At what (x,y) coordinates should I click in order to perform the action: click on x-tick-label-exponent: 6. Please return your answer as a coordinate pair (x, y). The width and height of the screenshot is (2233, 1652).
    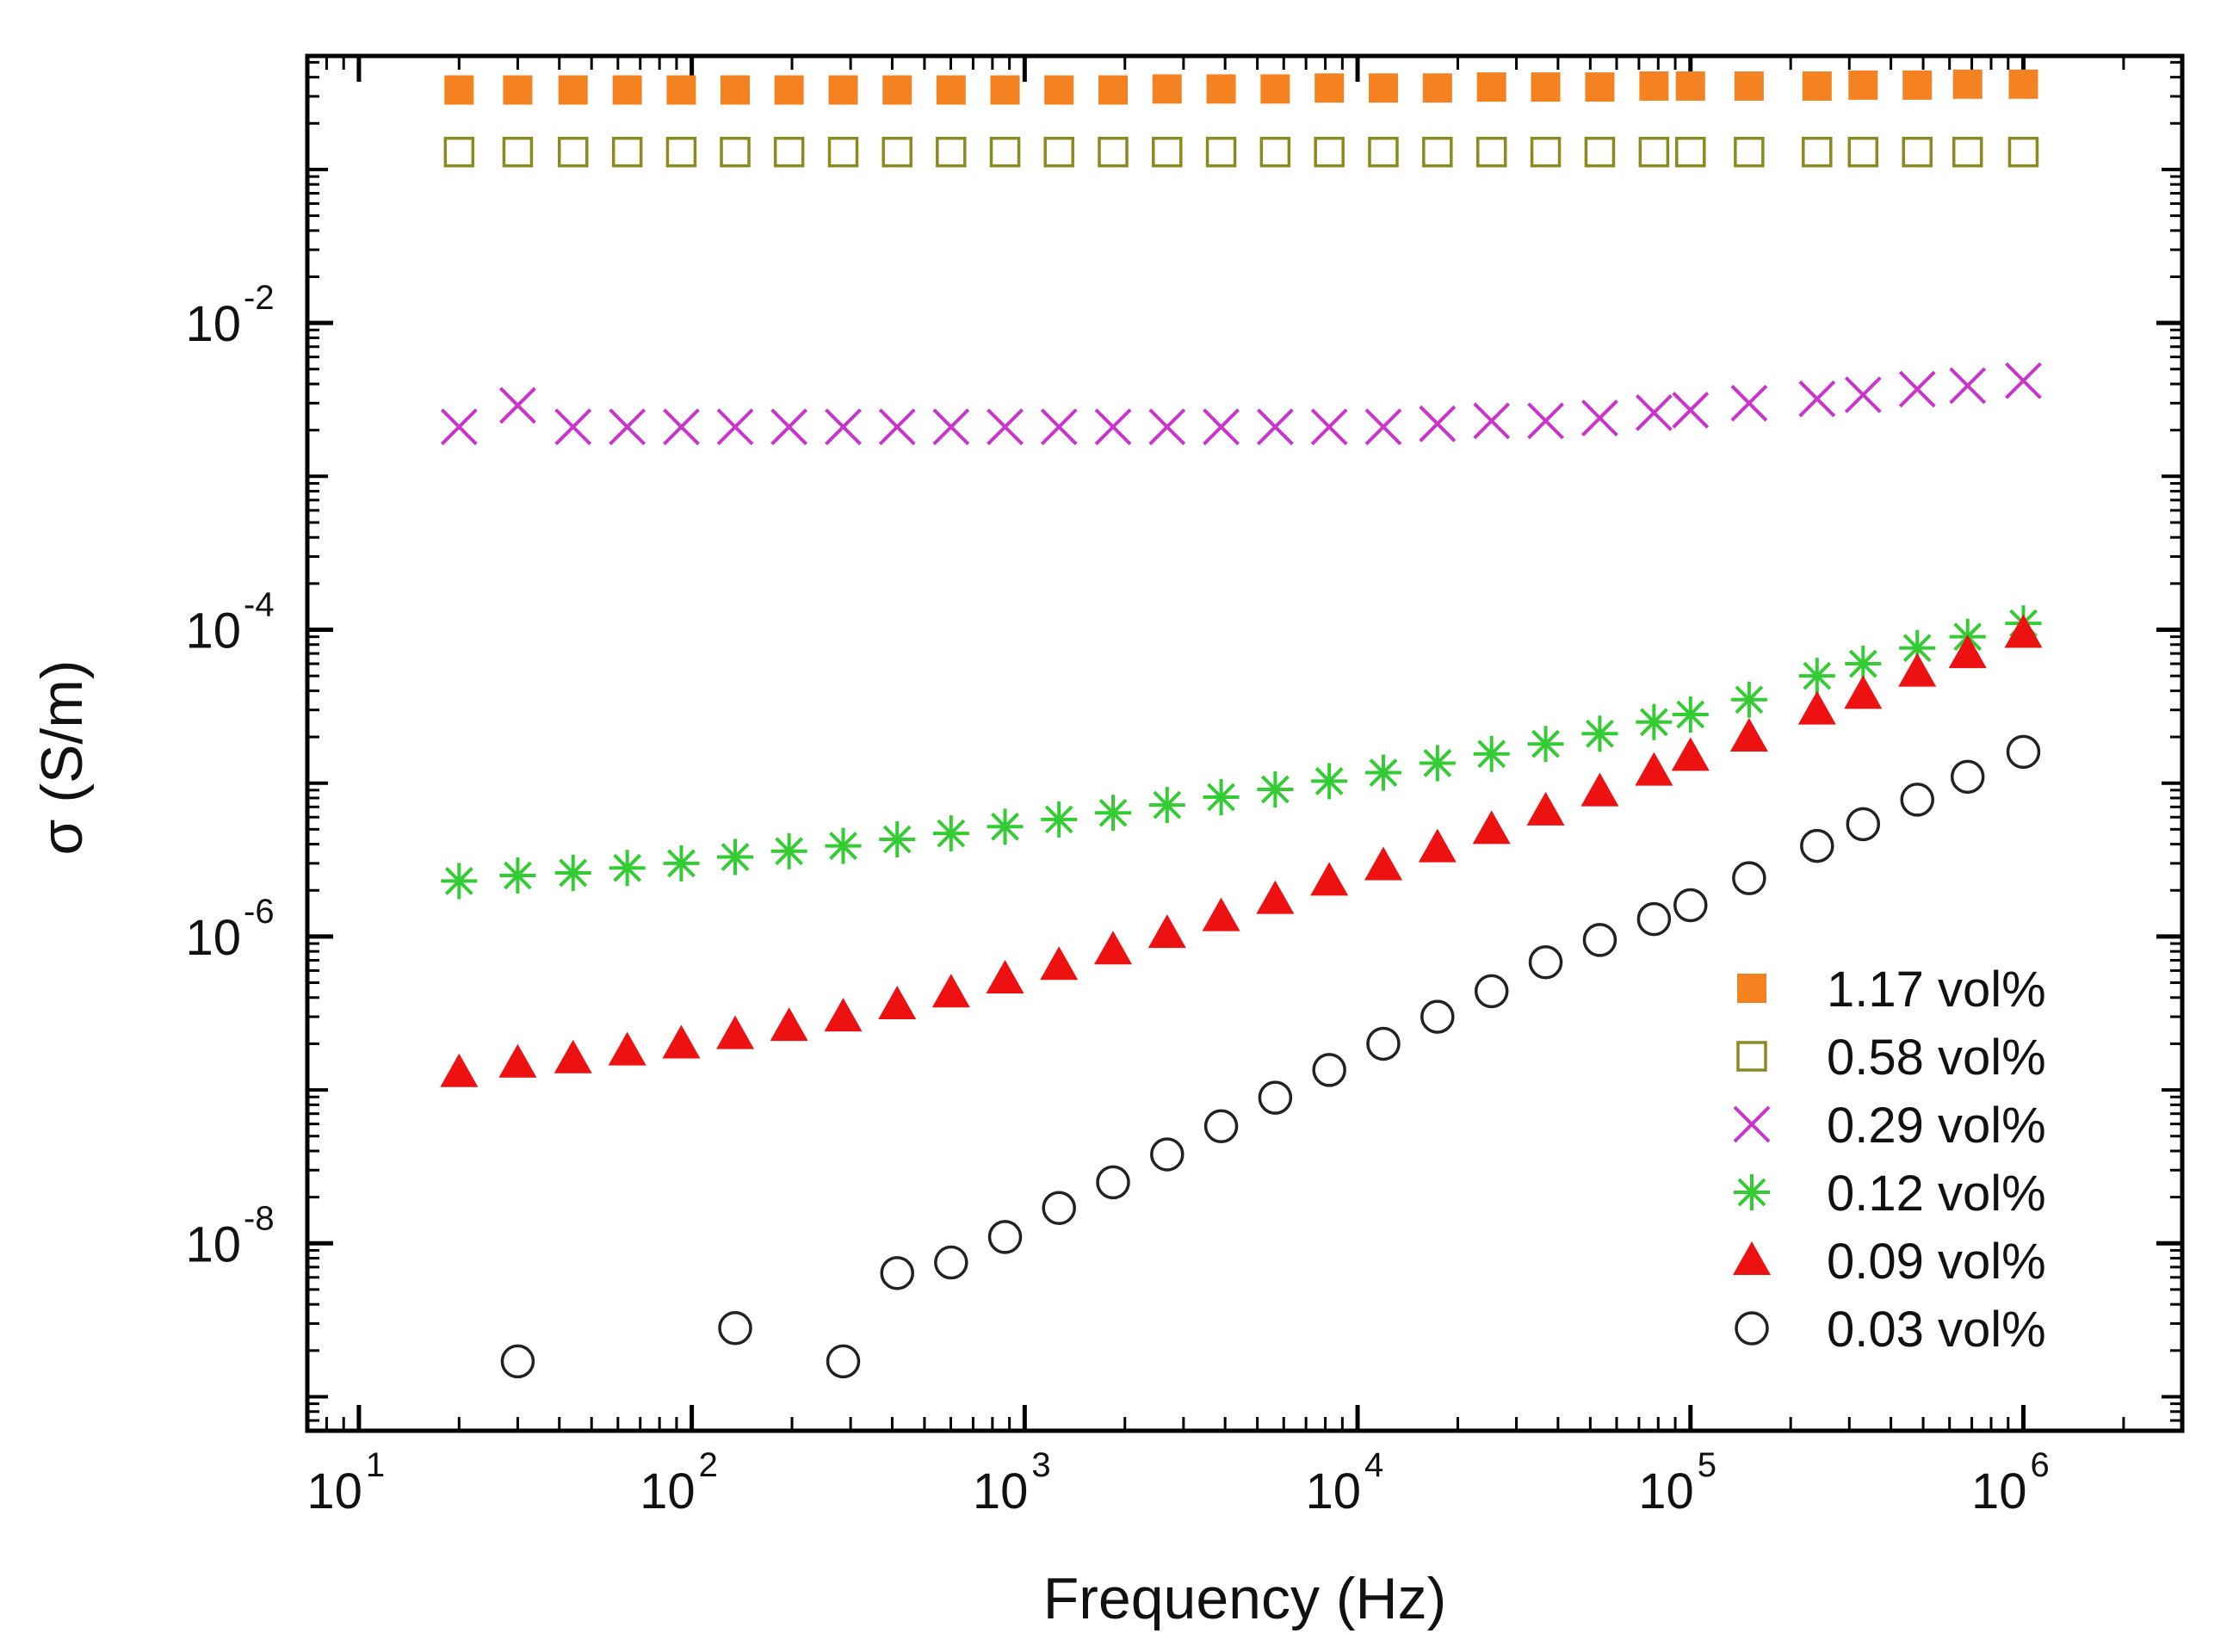
    Looking at the image, I should click on (2039, 1465).